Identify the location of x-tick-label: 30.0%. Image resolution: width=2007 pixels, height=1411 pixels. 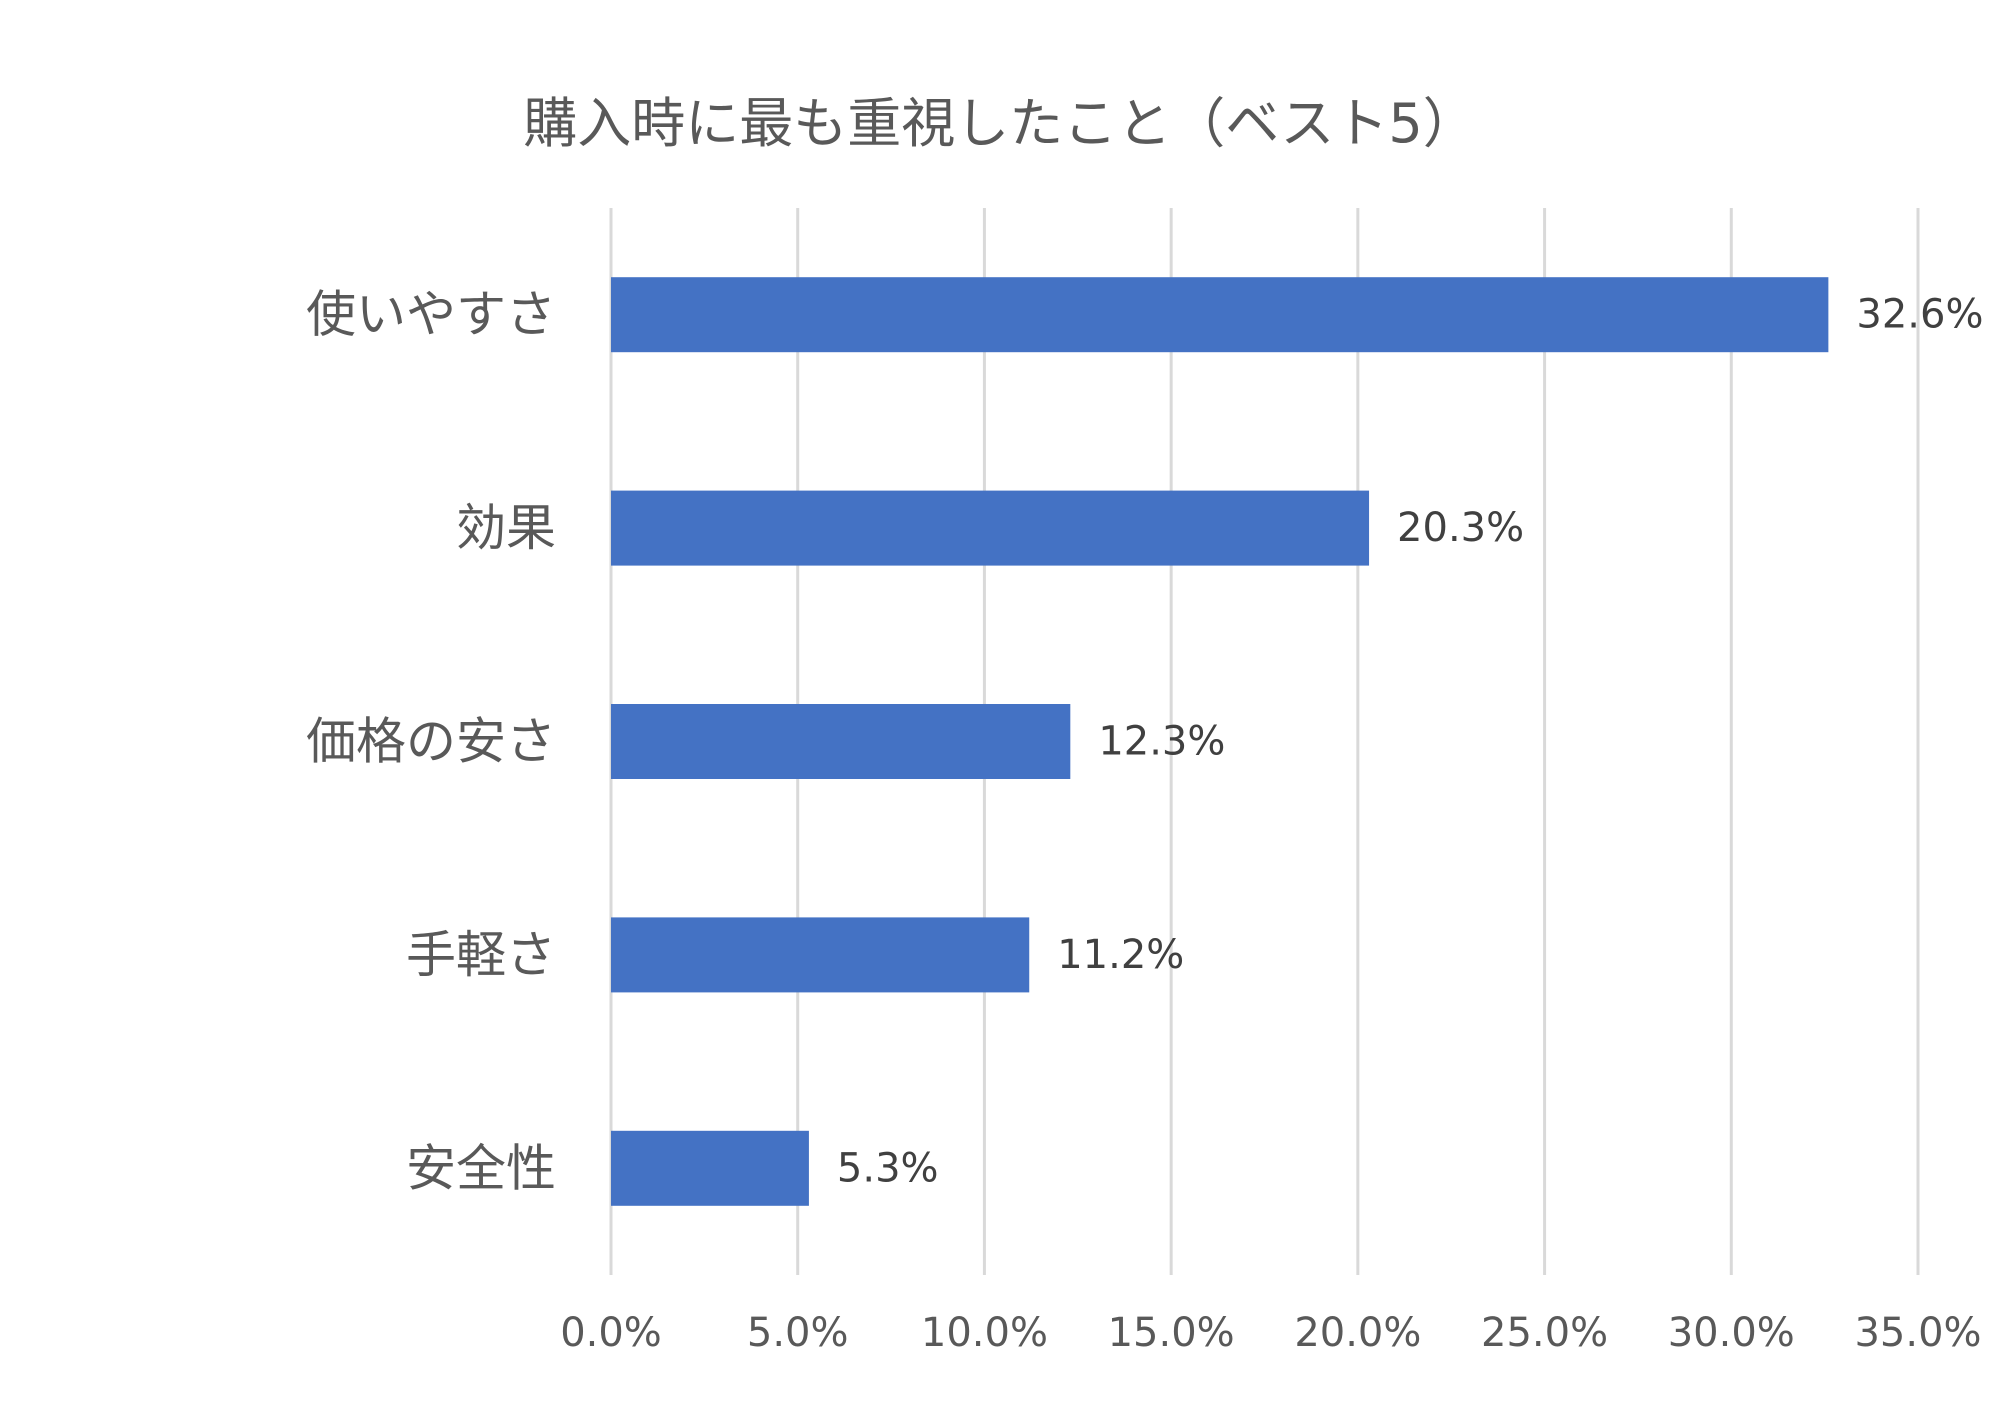
(1731, 1333).